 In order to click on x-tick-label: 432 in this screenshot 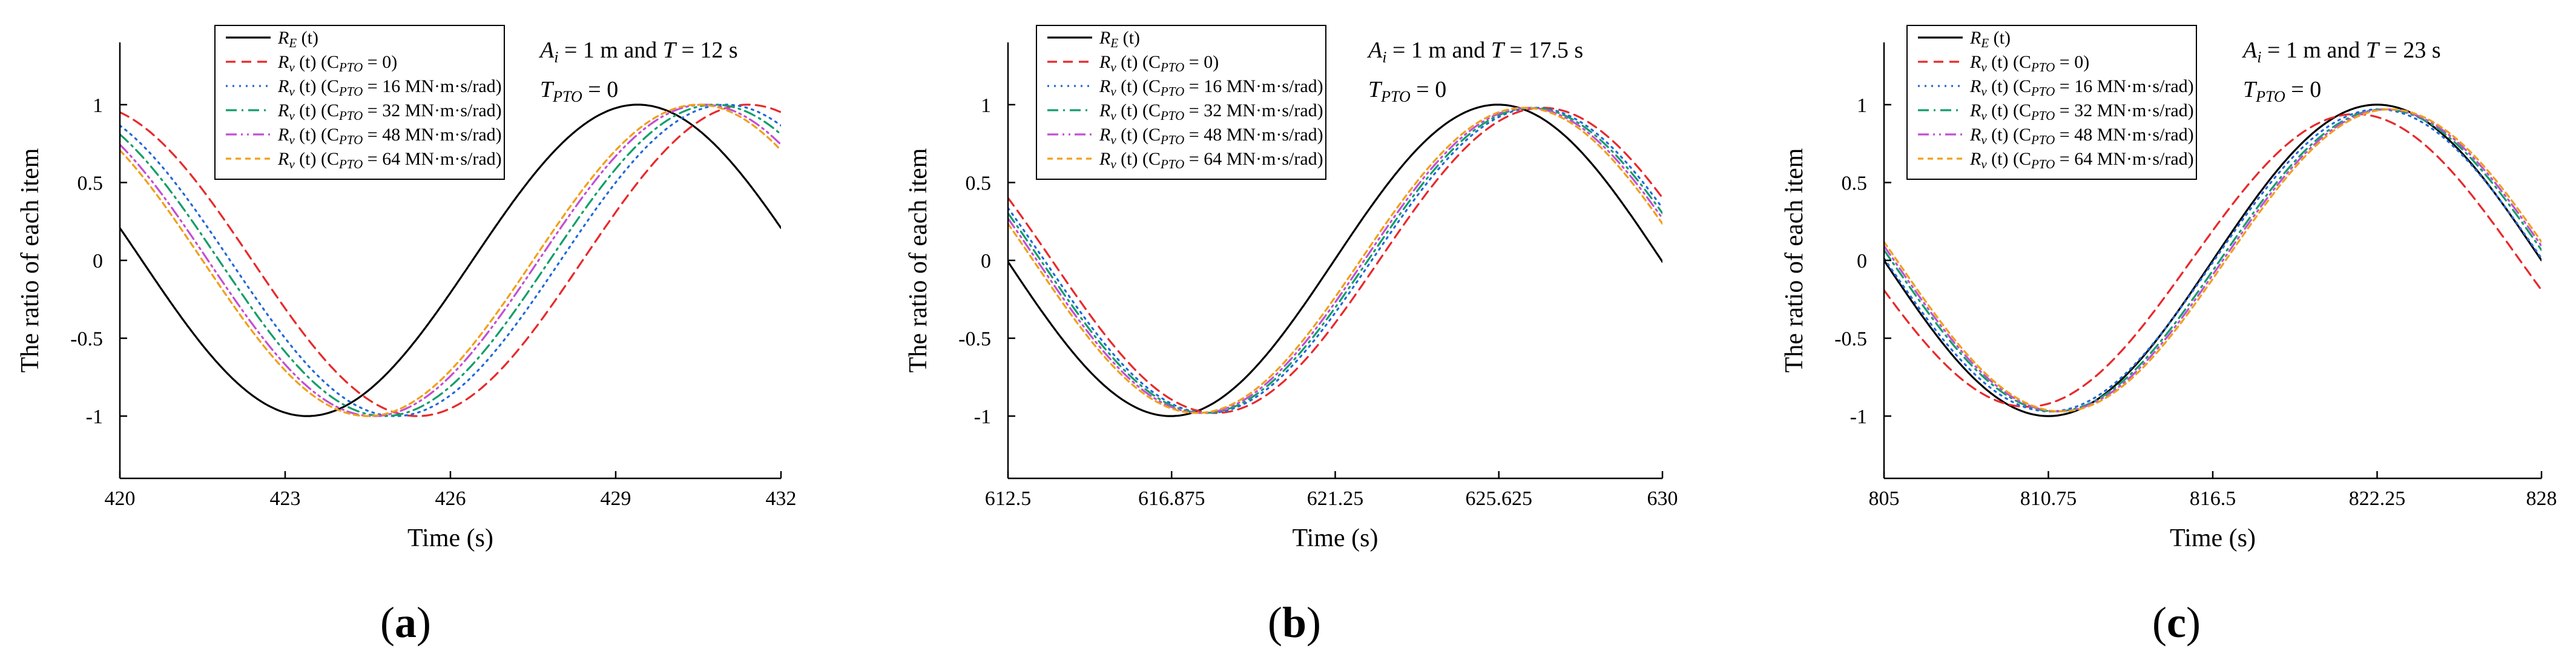, I will do `click(781, 498)`.